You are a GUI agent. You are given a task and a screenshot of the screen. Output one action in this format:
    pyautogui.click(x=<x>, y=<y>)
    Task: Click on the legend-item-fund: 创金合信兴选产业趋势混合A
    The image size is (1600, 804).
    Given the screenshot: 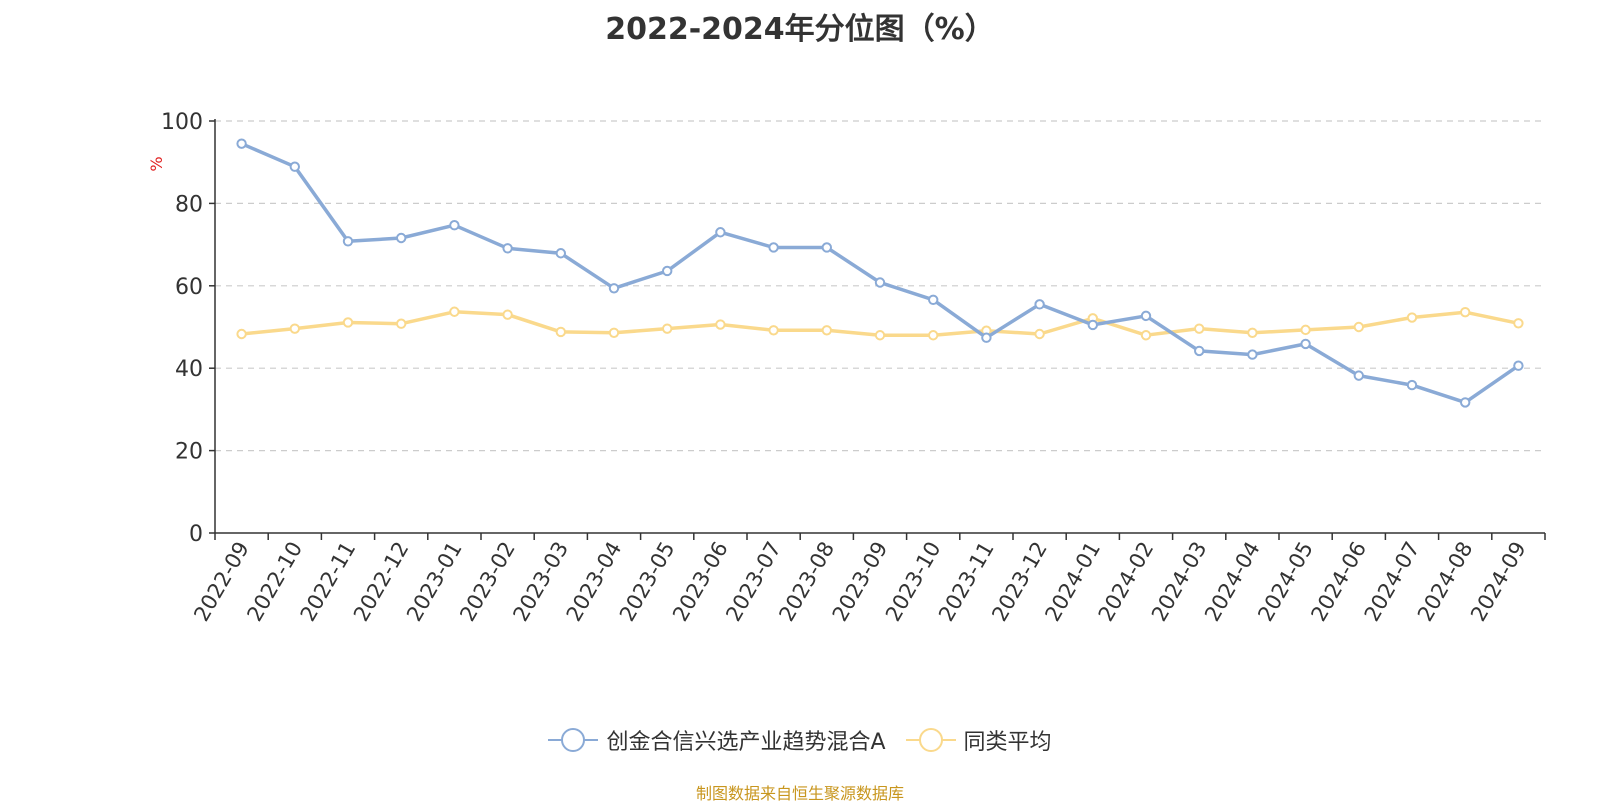 What is the action you would take?
    pyautogui.click(x=717, y=740)
    